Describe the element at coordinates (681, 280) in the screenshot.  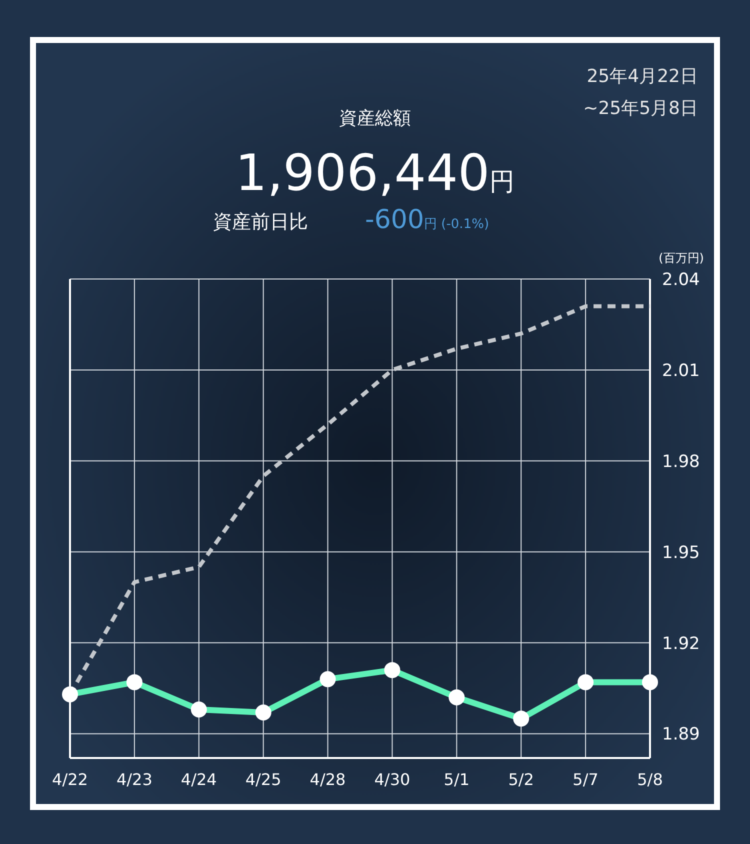
I see `y-tick-label: 2.04` at that location.